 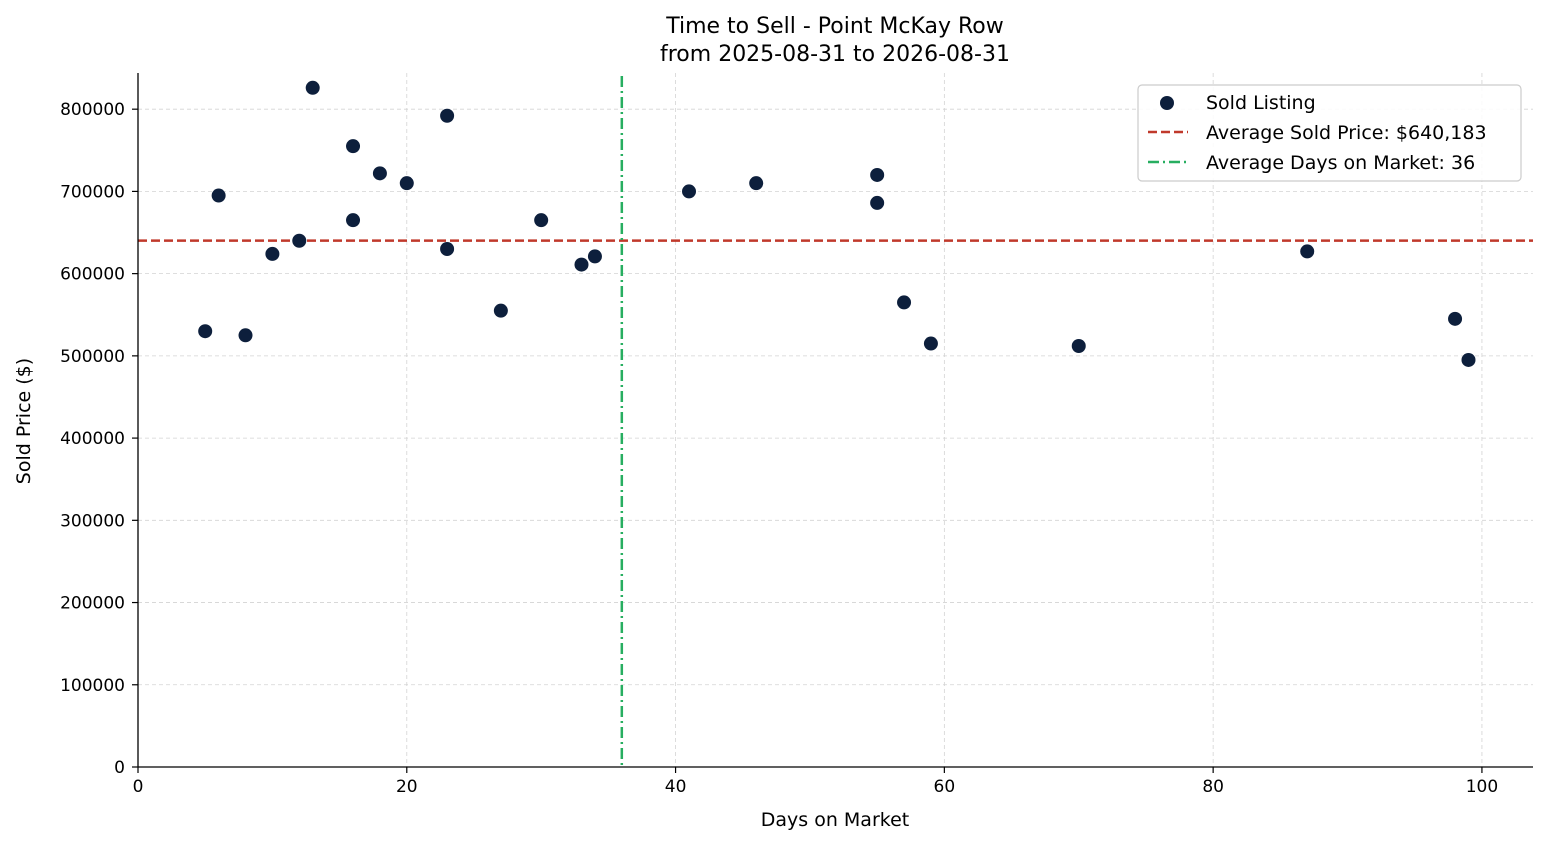 What do you see at coordinates (834, 26) in the screenshot?
I see `chart-title: Time to Sell - Point McKay Row` at bounding box center [834, 26].